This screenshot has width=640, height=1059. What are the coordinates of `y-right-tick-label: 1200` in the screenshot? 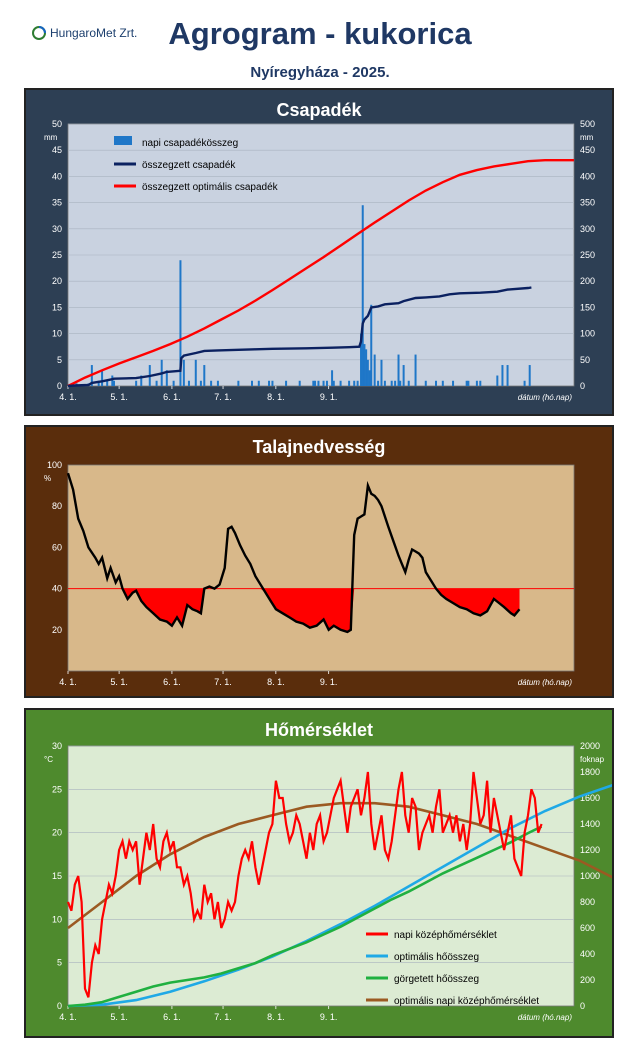 It's located at (590, 850).